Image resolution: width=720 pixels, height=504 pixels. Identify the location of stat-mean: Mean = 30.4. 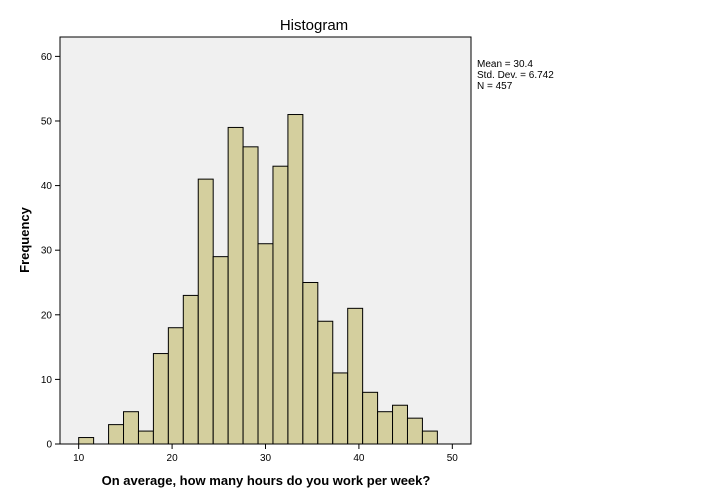
(505, 64).